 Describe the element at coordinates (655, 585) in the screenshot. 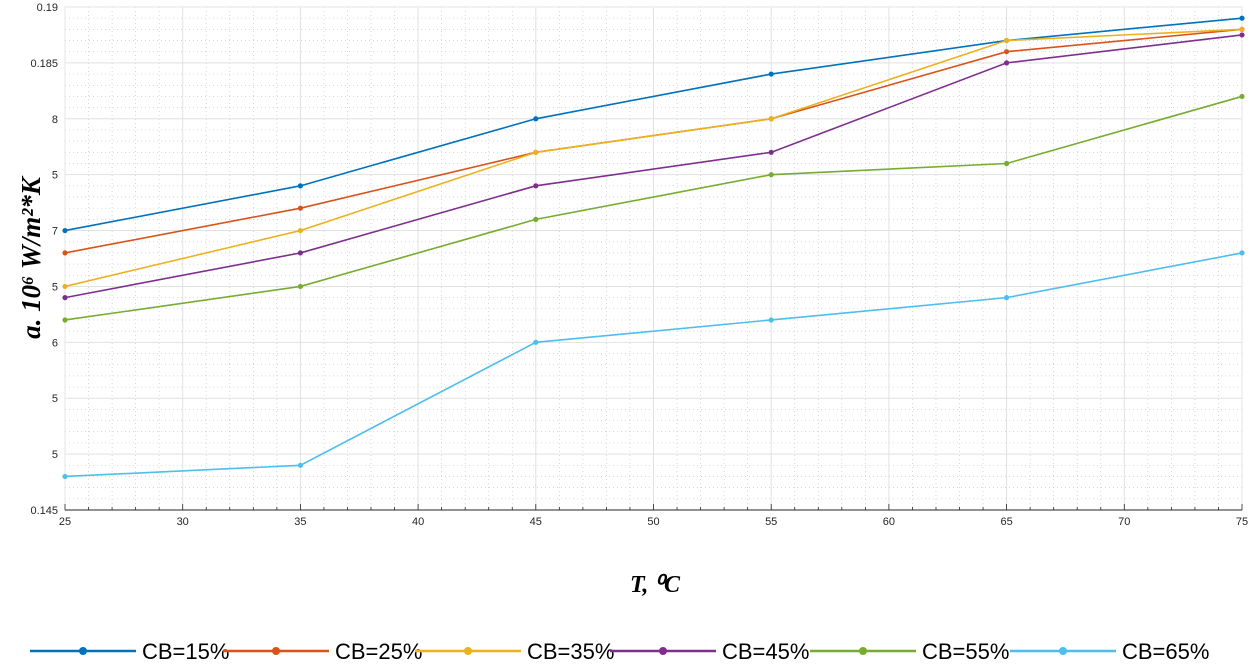

I see `x-axis-title: T, ⁰C` at that location.